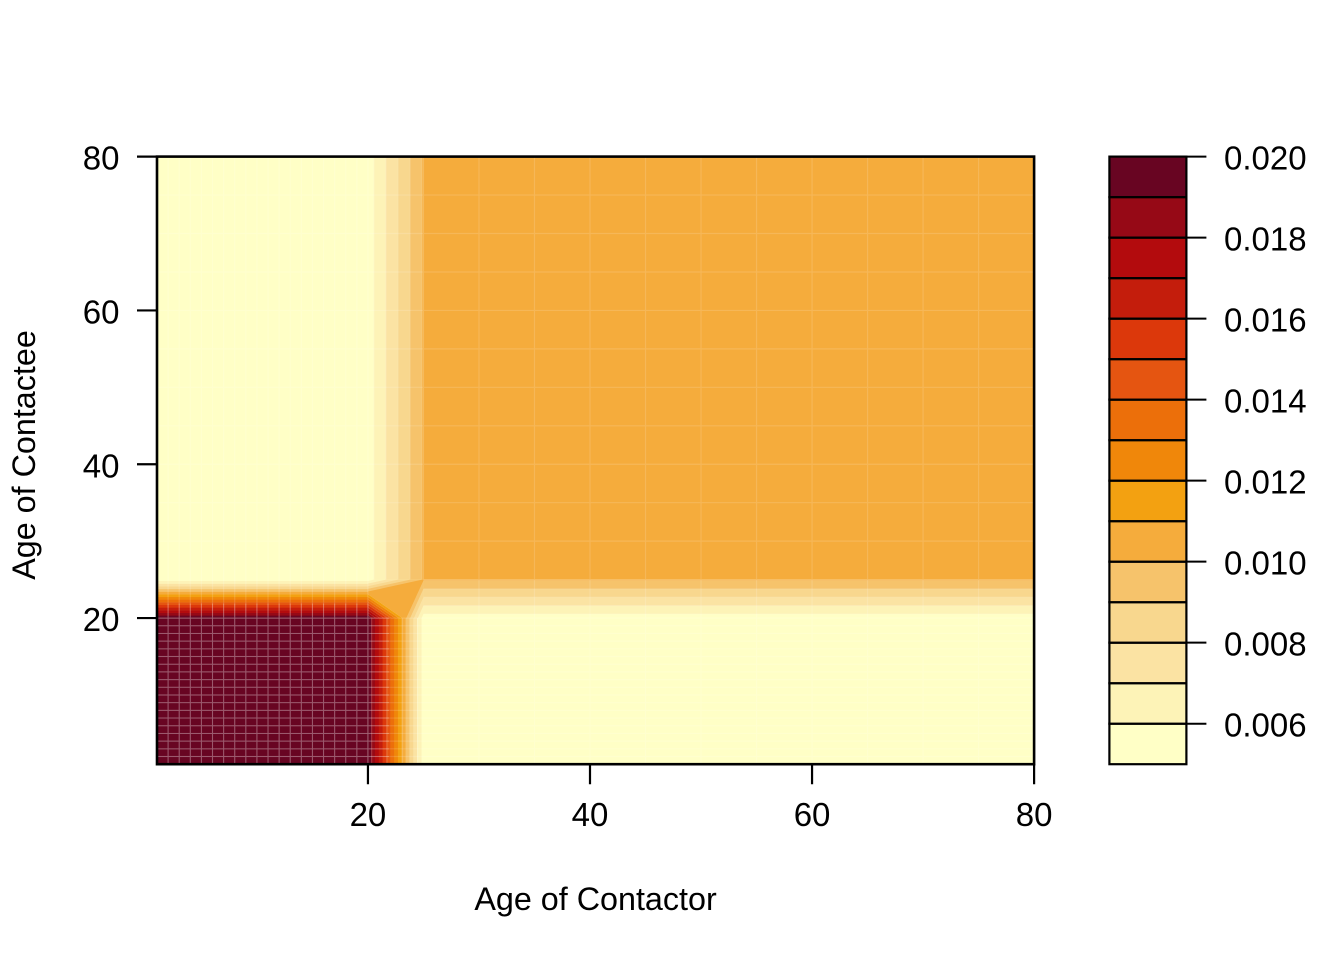 This screenshot has width=1344, height=965. What do you see at coordinates (1265, 481) in the screenshot?
I see `svg-text: 0.012` at bounding box center [1265, 481].